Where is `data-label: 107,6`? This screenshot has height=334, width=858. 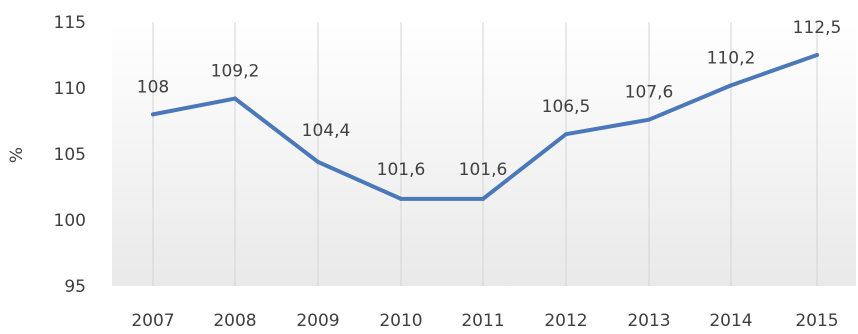 data-label: 107,6 is located at coordinates (649, 93).